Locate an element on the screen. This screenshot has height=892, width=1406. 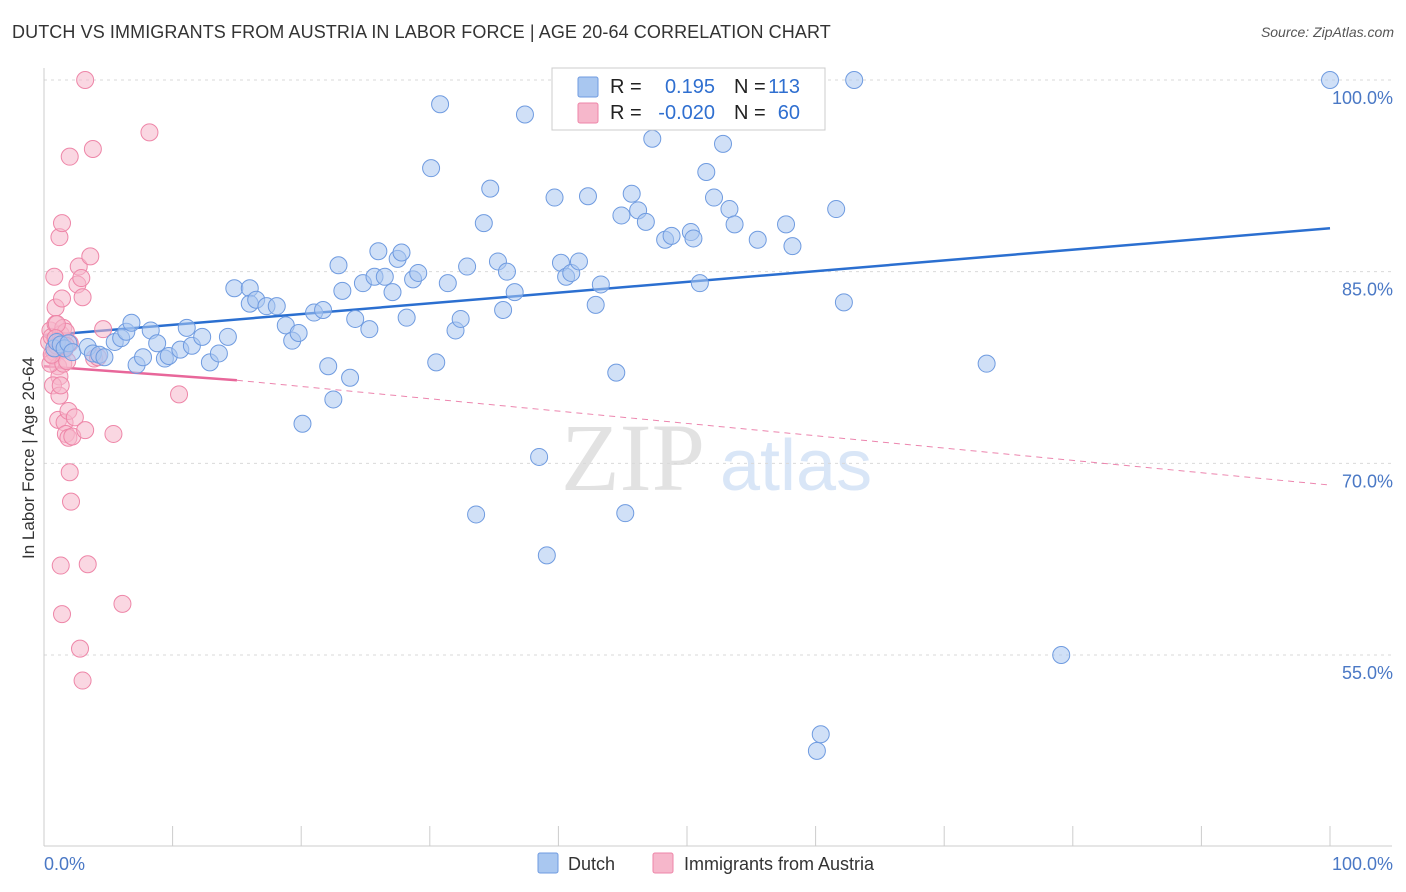
source-label: Source: ZipAtlas.com is located at coordinates (1327, 32).